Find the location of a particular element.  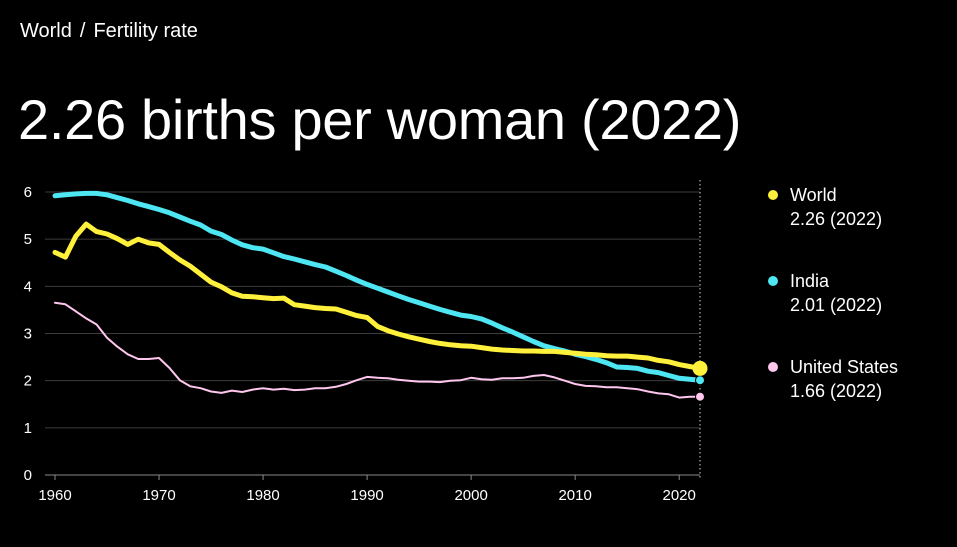

data-point-india-2022 is located at coordinates (700, 380).